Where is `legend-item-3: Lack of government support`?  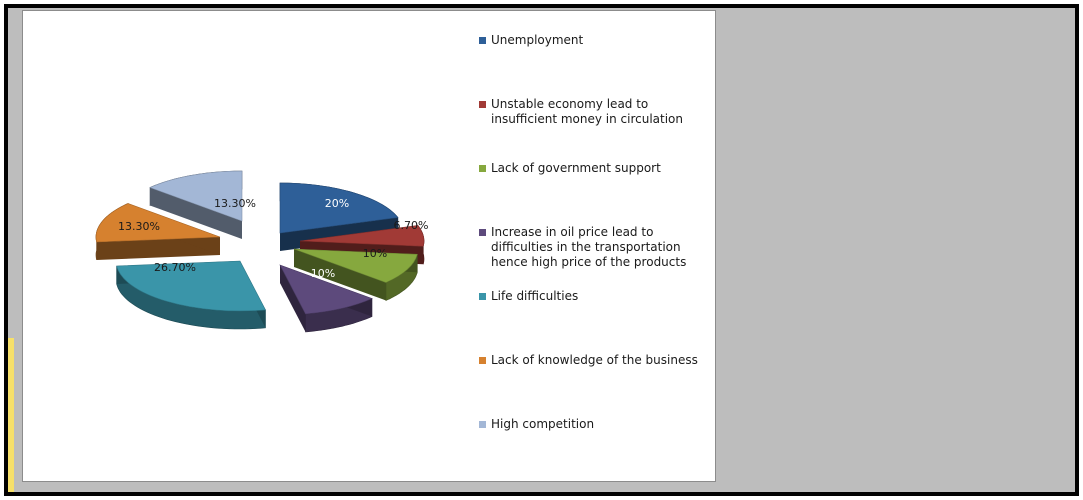 legend-item-3: Lack of government support is located at coordinates (595, 168).